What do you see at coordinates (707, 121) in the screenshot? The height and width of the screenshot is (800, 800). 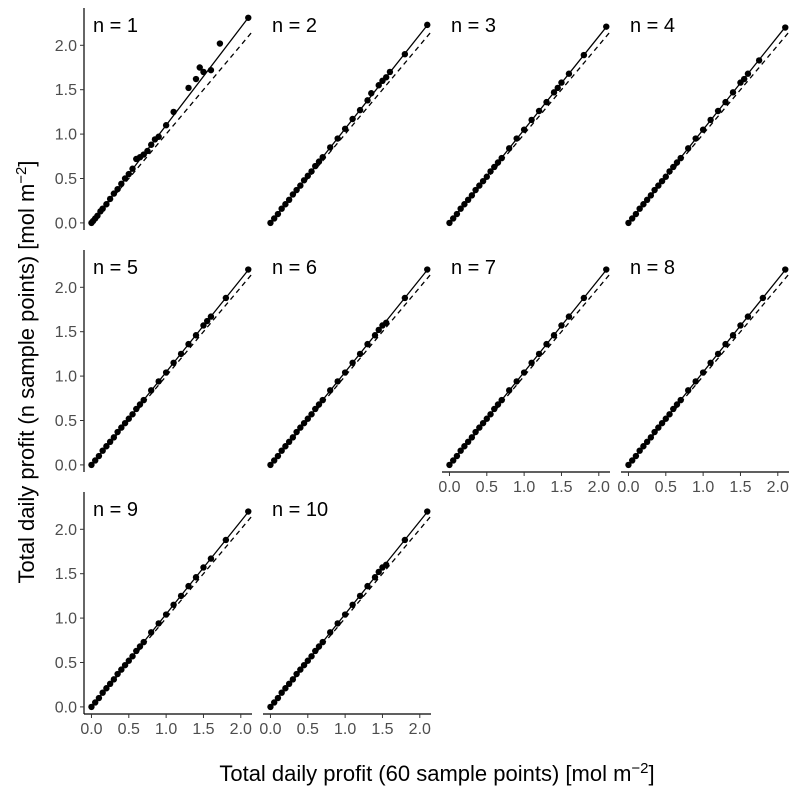 I see `panel-4: n = 4` at bounding box center [707, 121].